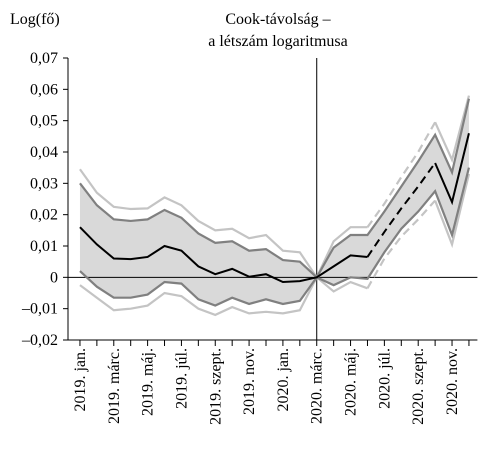 The width and height of the screenshot is (483, 460). I want to click on x-tick-label: 2019. szept., so click(215, 386).